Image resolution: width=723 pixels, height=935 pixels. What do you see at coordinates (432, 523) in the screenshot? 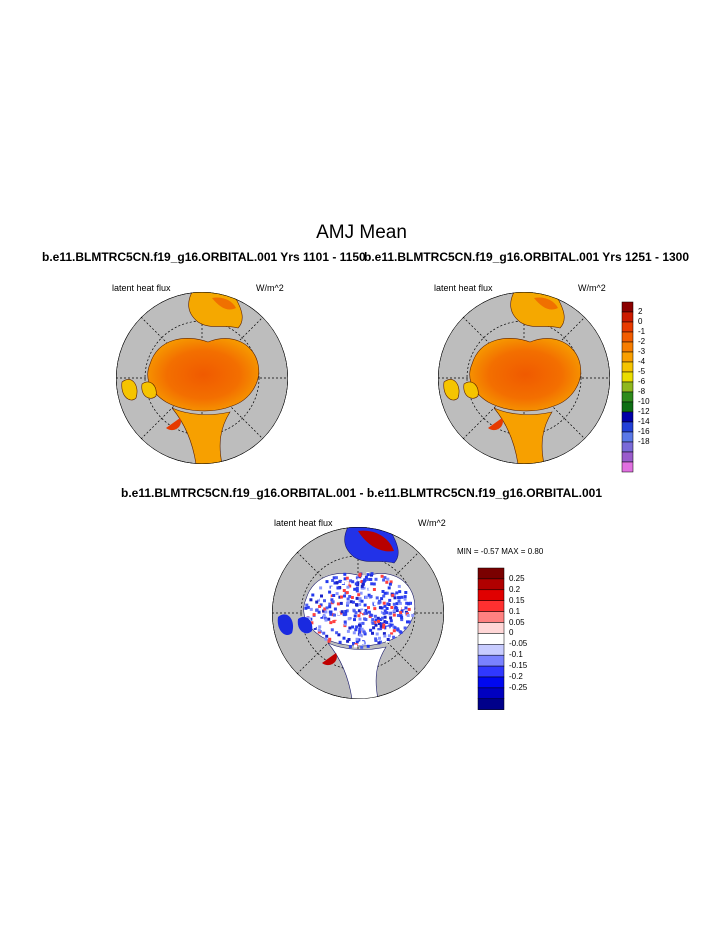
I see `diff-units-label: W/m^2` at bounding box center [432, 523].